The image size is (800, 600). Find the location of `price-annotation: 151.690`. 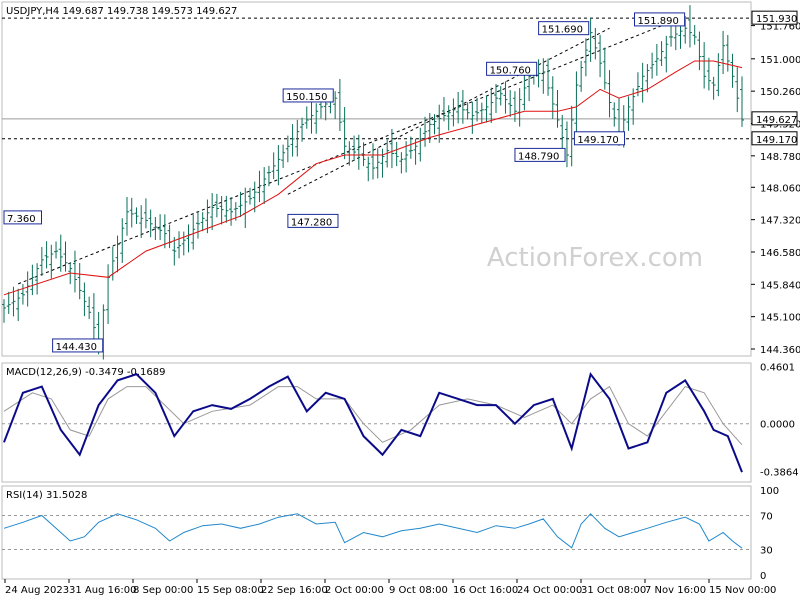

price-annotation: 151.690 is located at coordinates (564, 28).